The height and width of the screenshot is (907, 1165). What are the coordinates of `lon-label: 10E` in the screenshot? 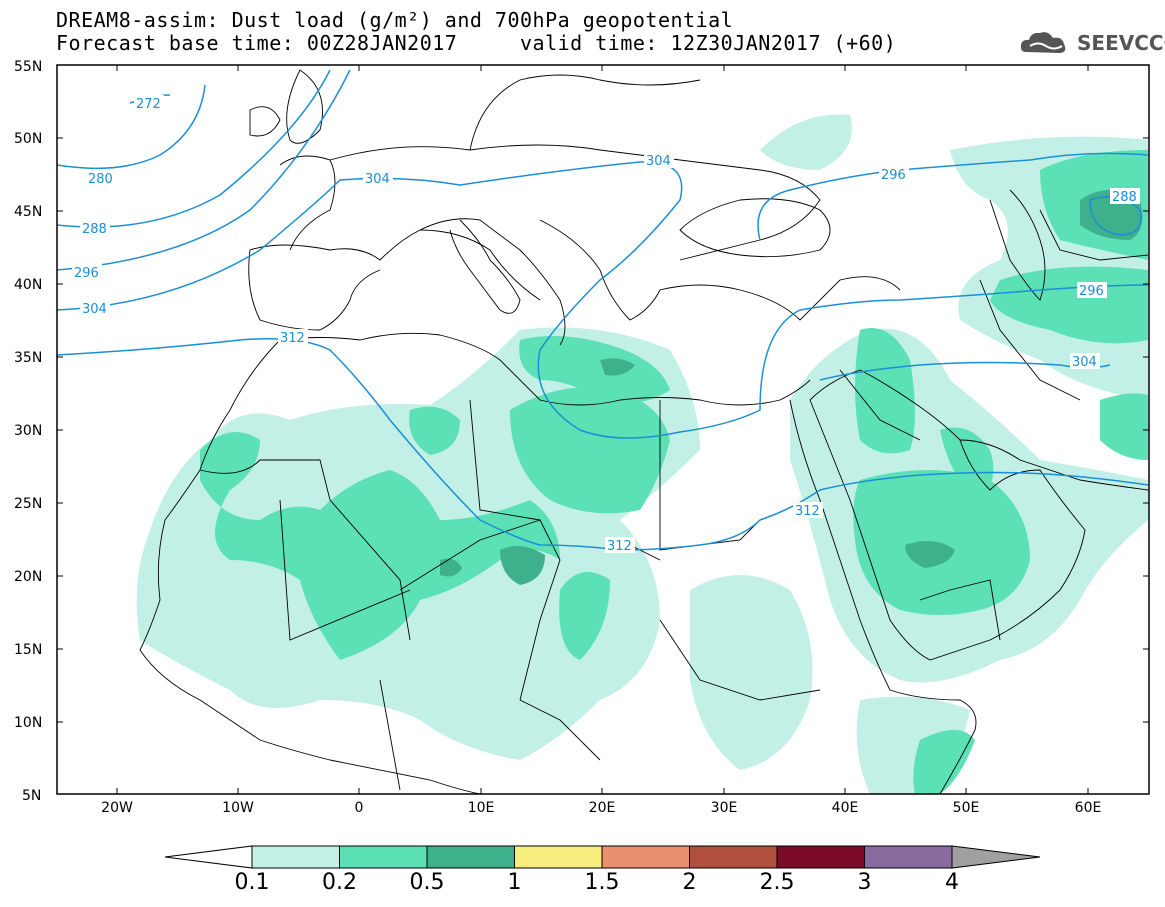 It's located at (481, 808).